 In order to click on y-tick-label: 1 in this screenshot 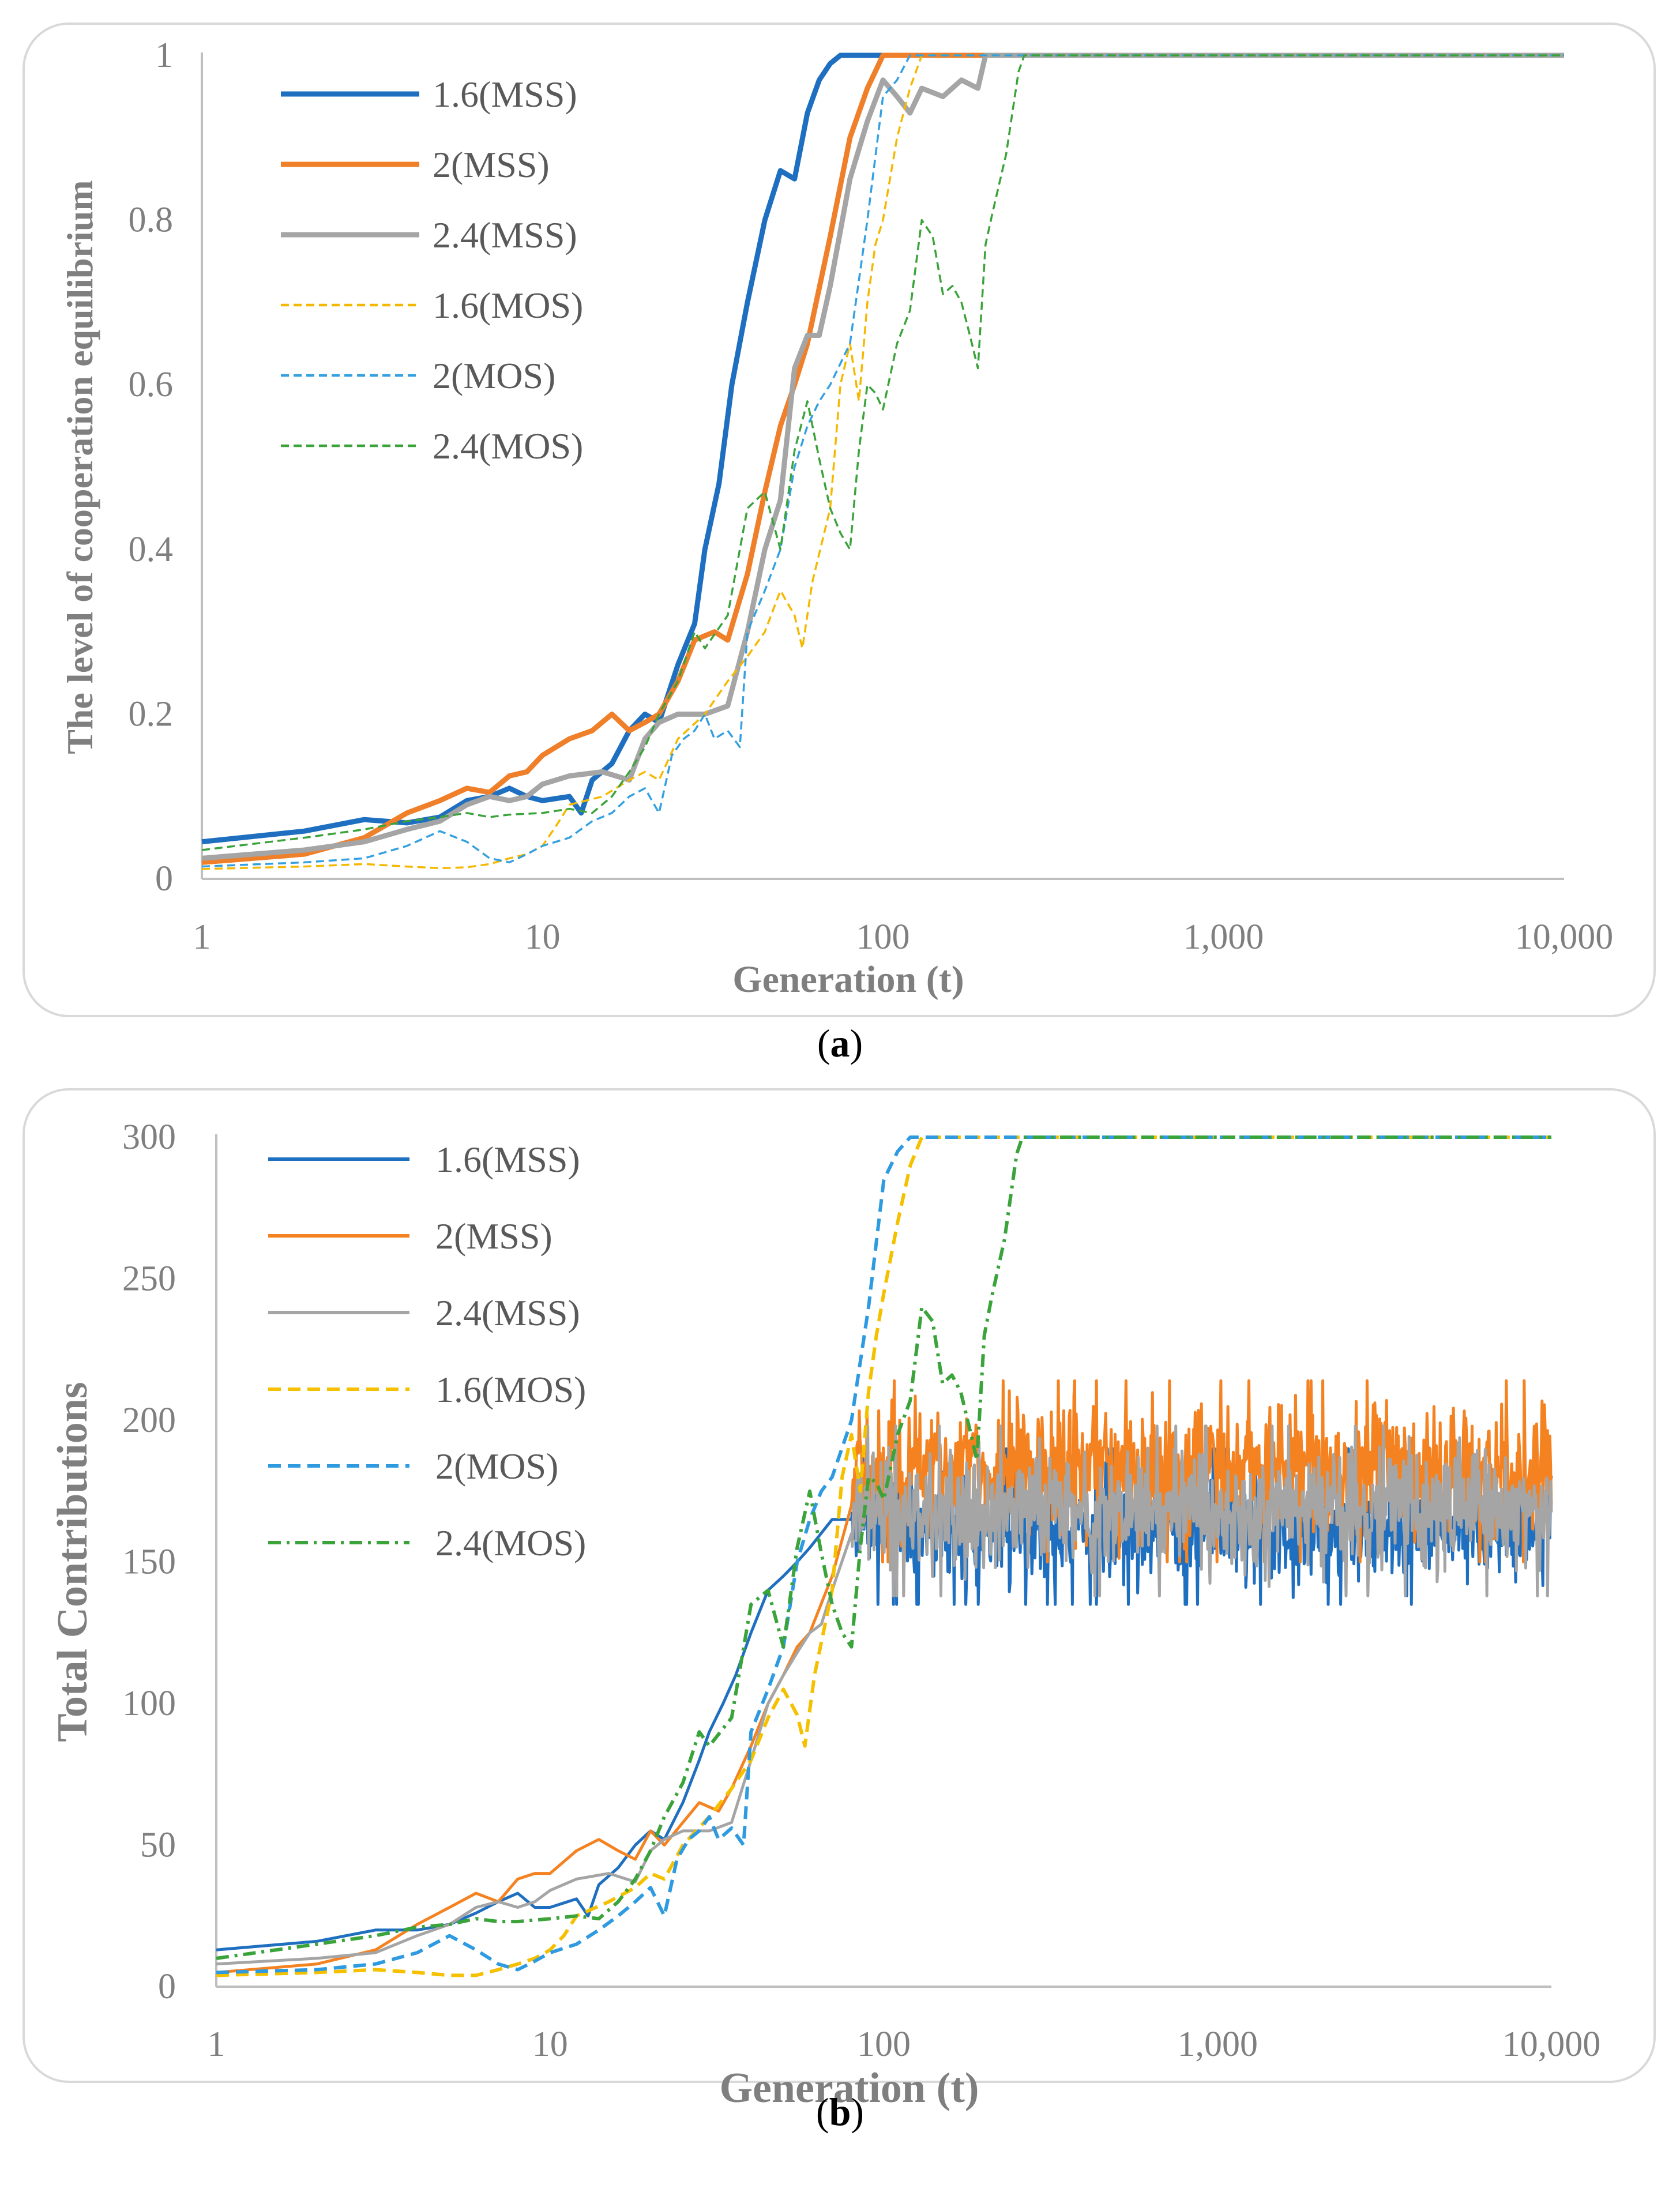, I will do `click(164, 55)`.